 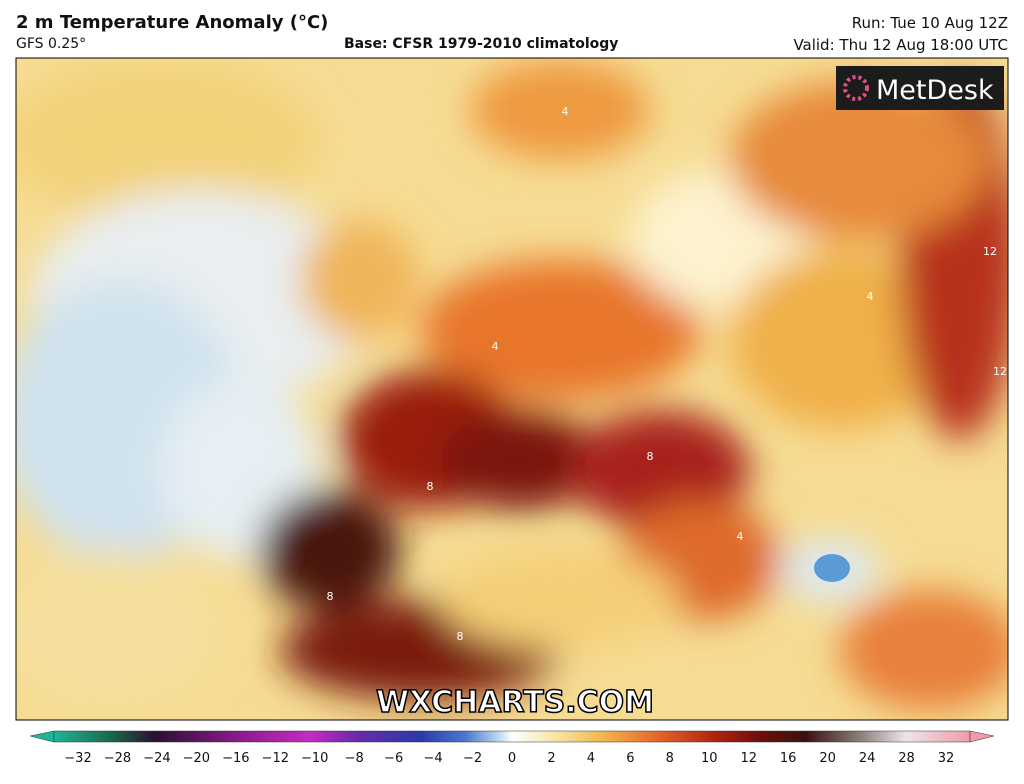 I want to click on colorbar-tick-label: 4, so click(x=591, y=758).